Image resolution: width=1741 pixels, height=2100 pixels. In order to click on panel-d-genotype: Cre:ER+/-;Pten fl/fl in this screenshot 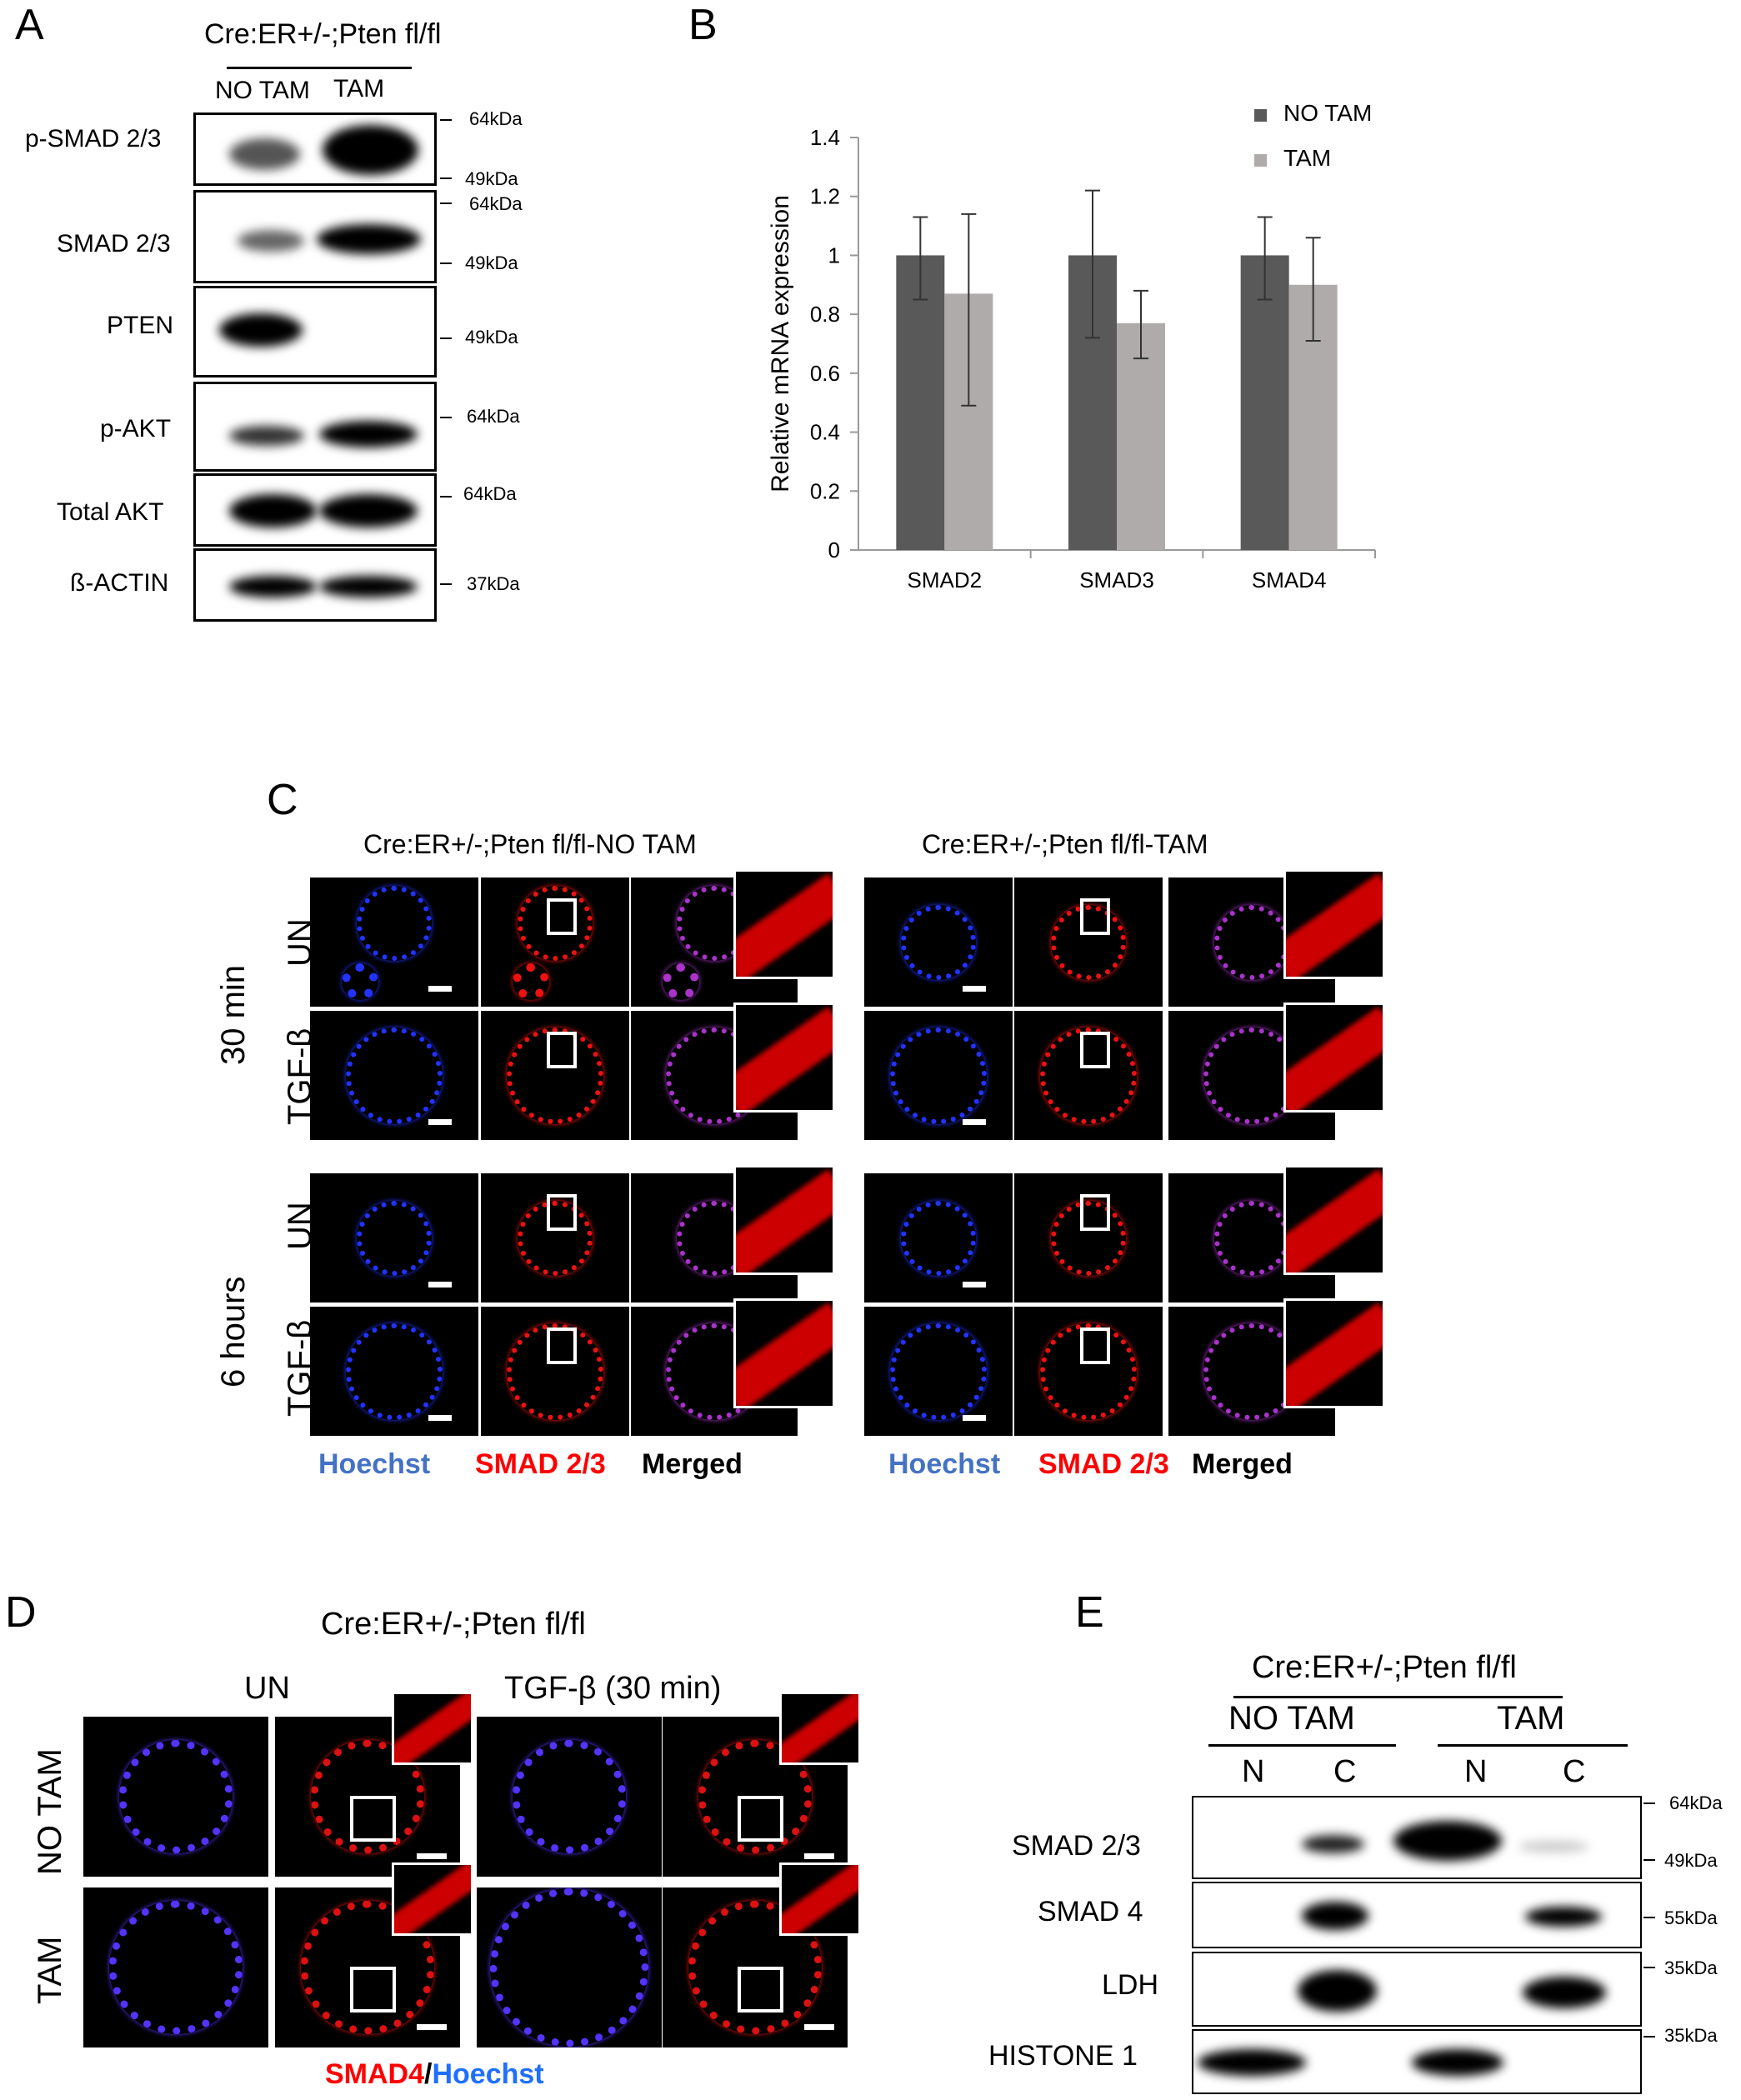, I will do `click(453, 1624)`.